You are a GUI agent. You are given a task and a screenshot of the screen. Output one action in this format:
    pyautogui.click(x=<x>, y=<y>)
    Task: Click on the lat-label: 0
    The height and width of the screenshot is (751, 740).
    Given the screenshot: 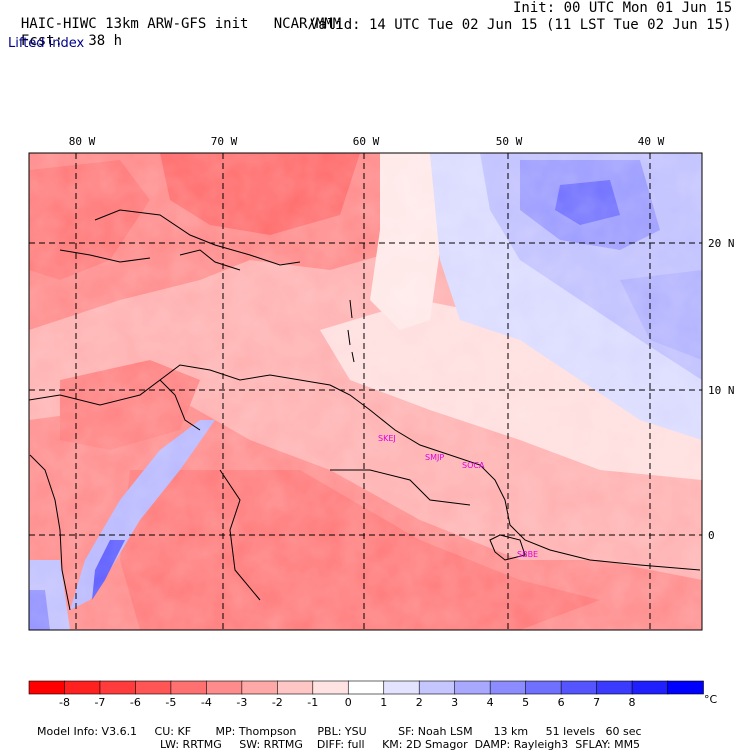 What is the action you would take?
    pyautogui.click(x=711, y=535)
    